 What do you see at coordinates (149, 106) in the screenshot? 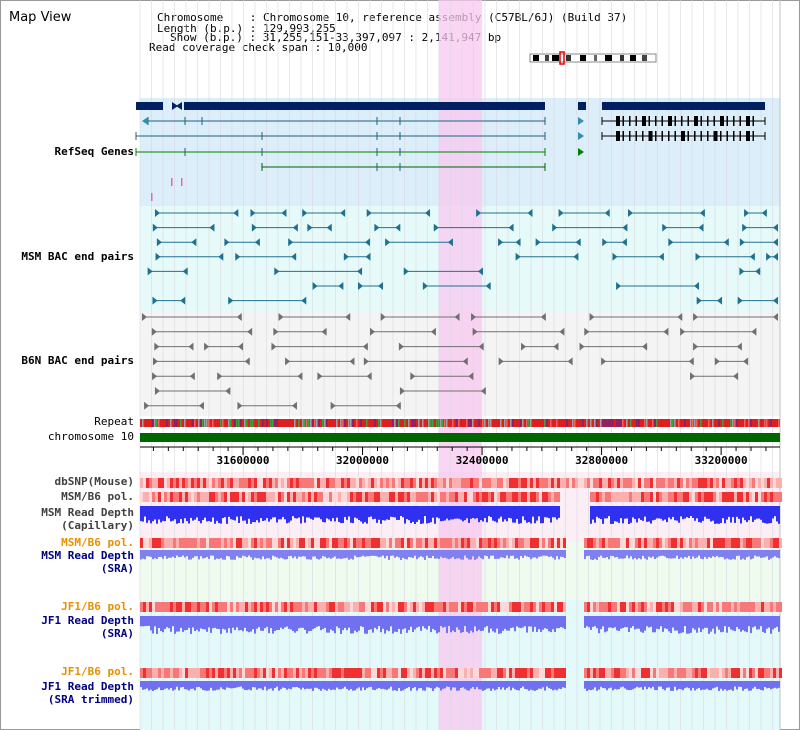
I see `gene-block` at bounding box center [149, 106].